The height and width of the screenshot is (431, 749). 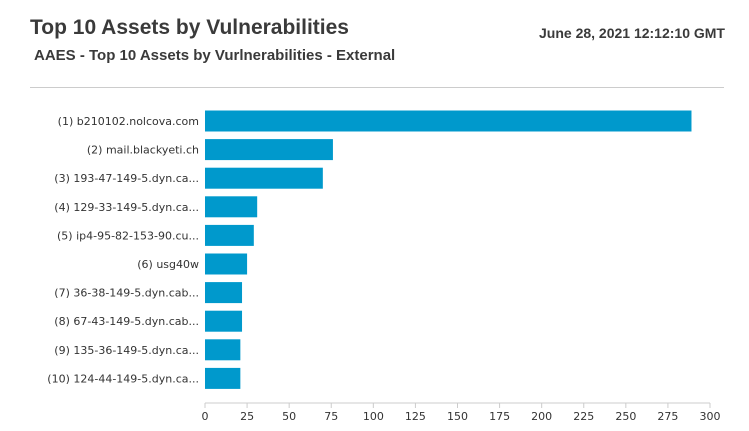 What do you see at coordinates (625, 416) in the screenshot?
I see `x-tick-label: 250` at bounding box center [625, 416].